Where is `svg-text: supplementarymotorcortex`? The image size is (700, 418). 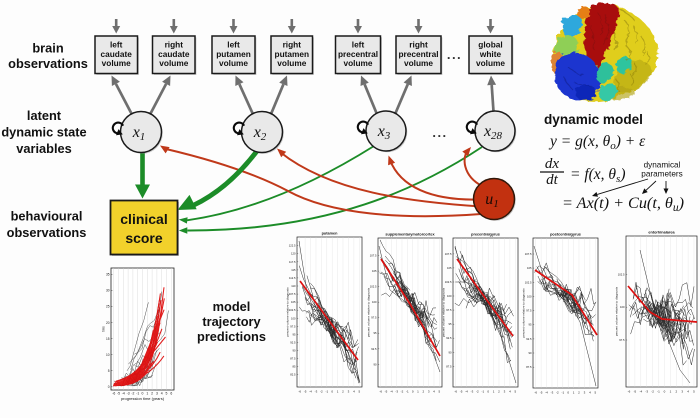 svg-text: supplementarymotorcortex is located at coordinates (410, 235).